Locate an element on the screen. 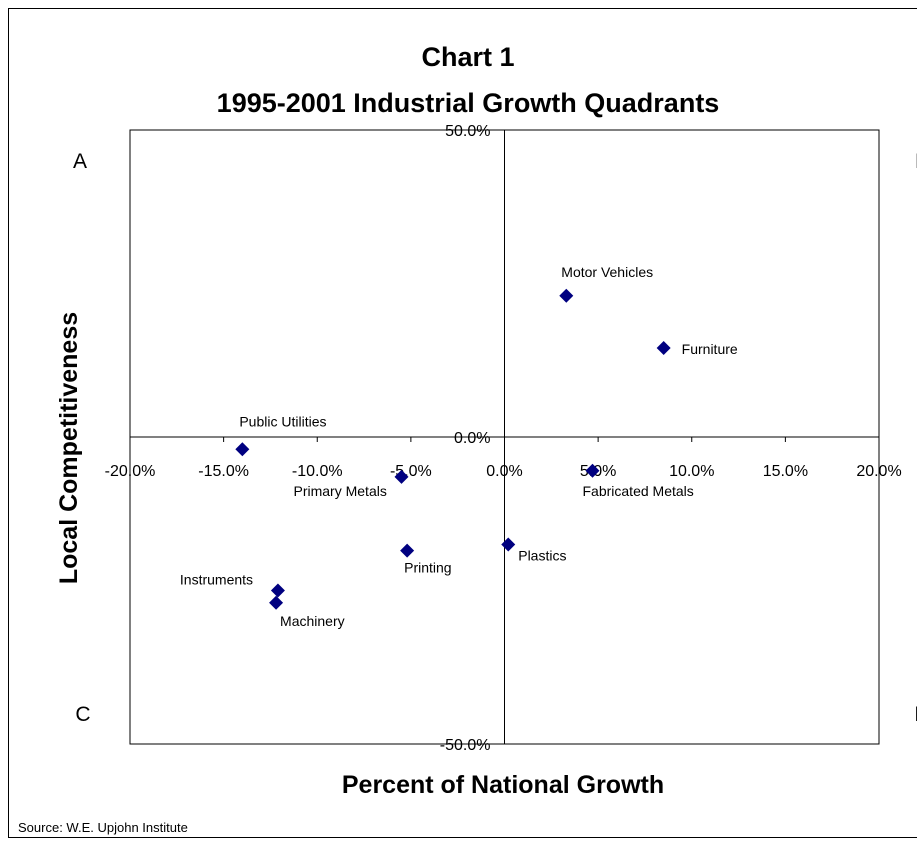 The width and height of the screenshot is (917, 842). x-tick-label: 0.0% is located at coordinates (504, 471).